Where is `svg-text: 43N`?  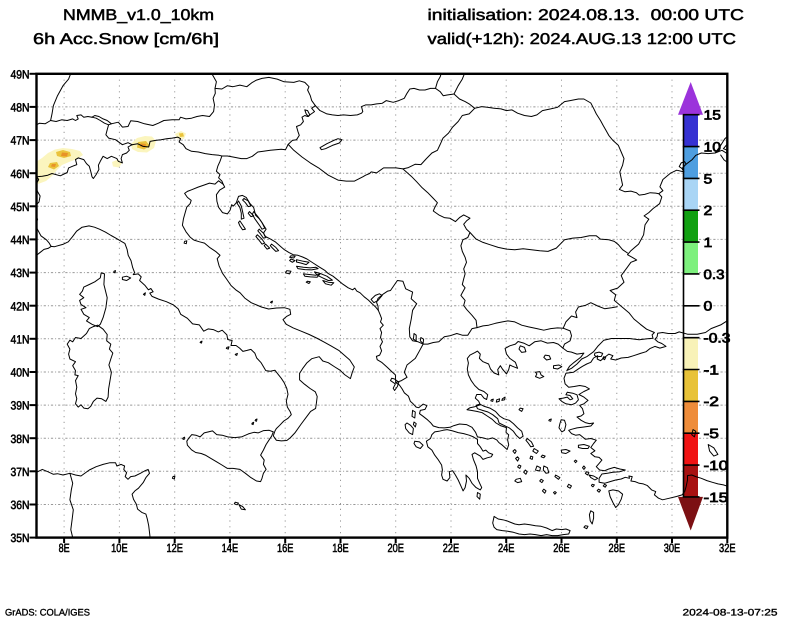 svg-text: 43N is located at coordinates (20, 273).